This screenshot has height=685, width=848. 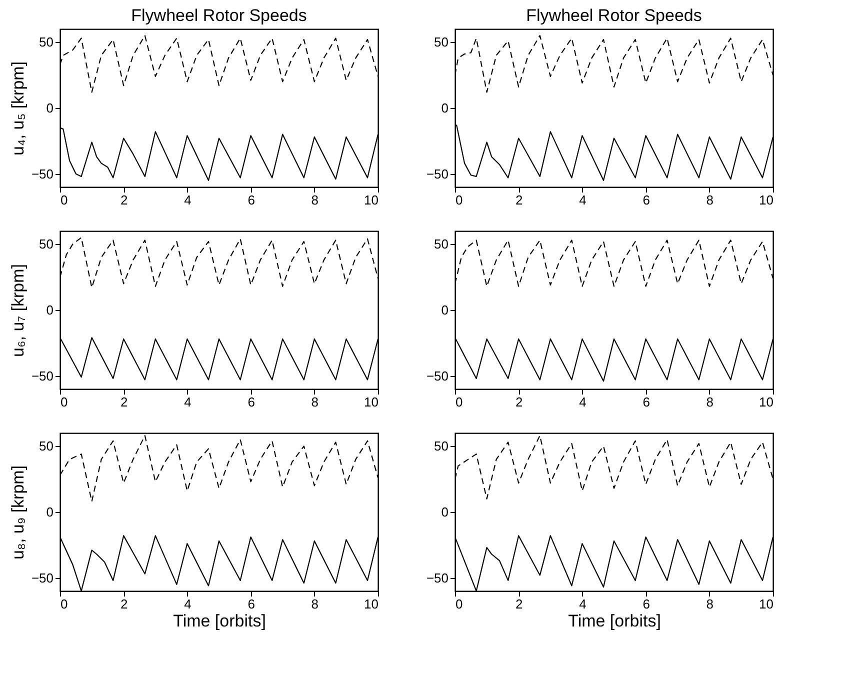 What do you see at coordinates (18, 311) in the screenshot?
I see `y-axis-title: u₆, u₇ [krpm]` at bounding box center [18, 311].